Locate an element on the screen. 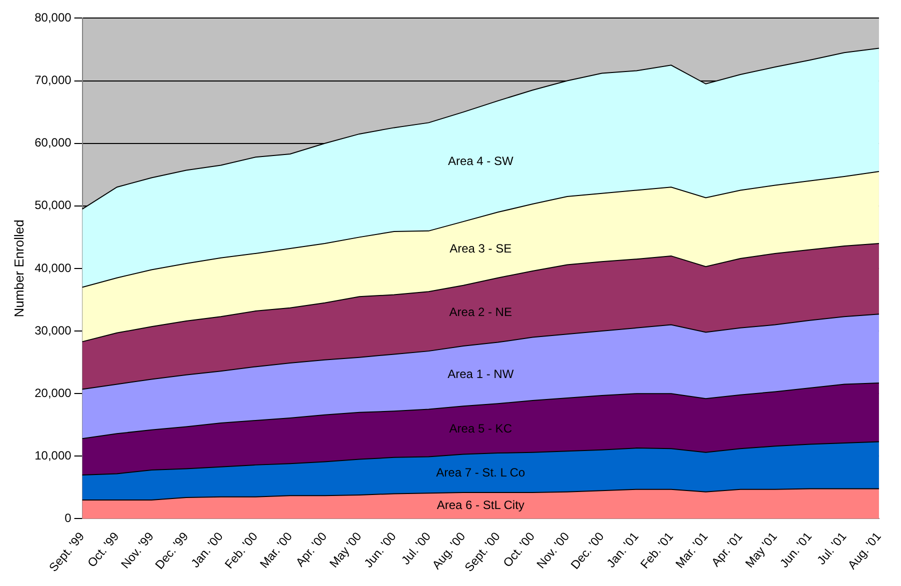  x-tick-label: Jun. '00 is located at coordinates (380, 549).